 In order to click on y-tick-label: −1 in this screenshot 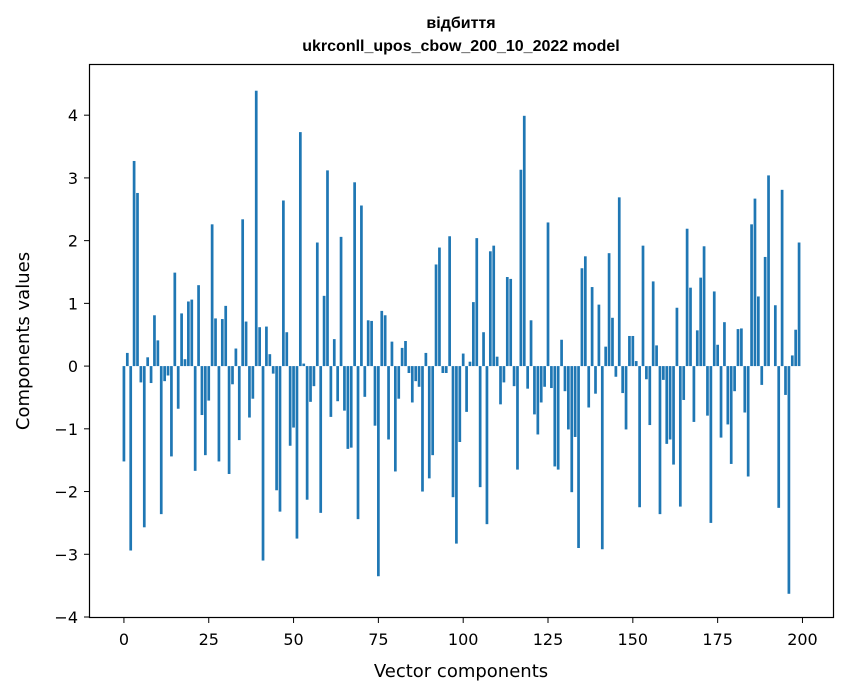, I will do `click(66, 429)`.